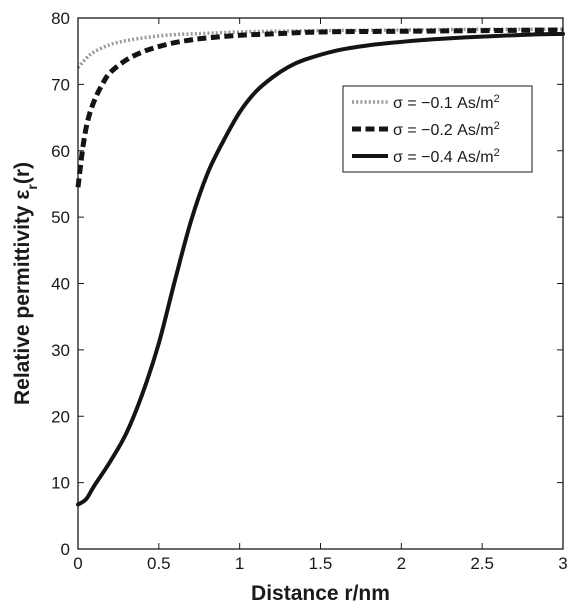 This screenshot has height=610, width=578. Describe the element at coordinates (239, 563) in the screenshot. I see `x-tick-label: 1` at that location.